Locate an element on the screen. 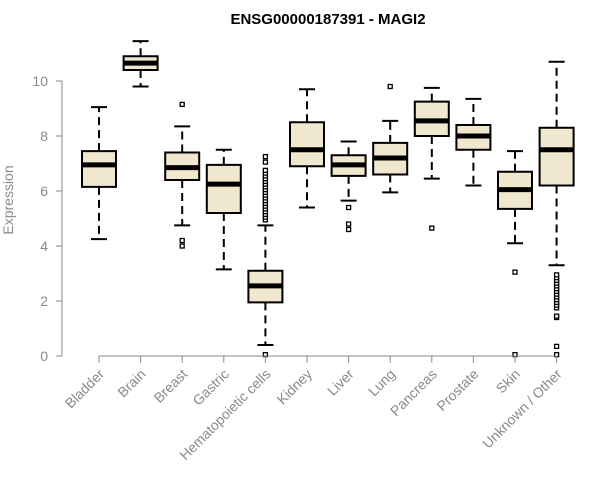 This screenshot has width=600, height=500. box-liver is located at coordinates (348, 186).